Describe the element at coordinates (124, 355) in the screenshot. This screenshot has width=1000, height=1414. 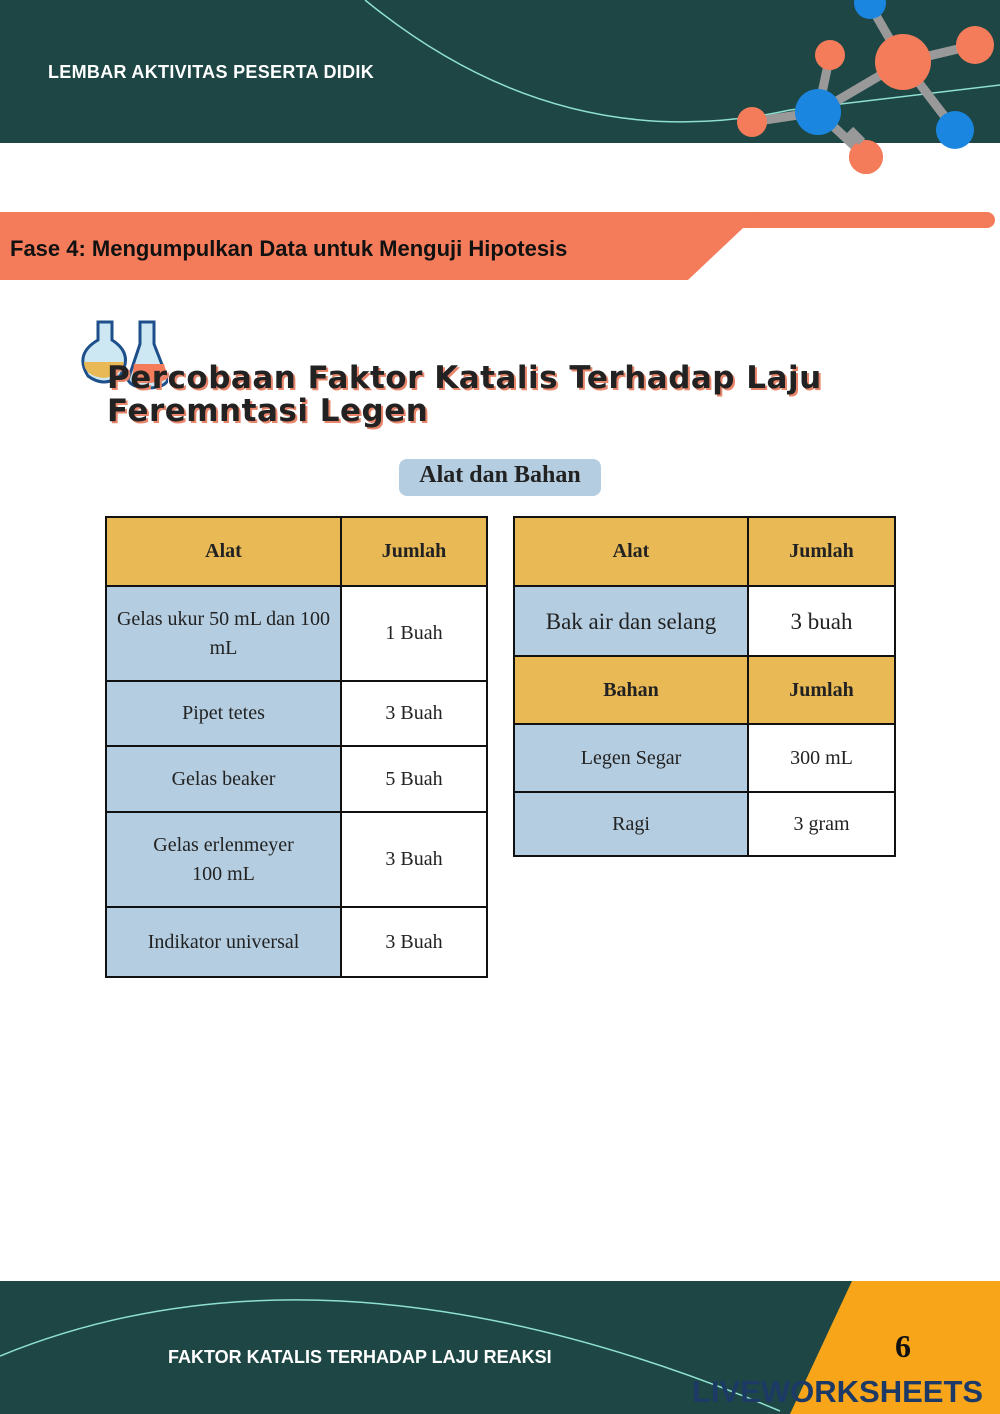
I see `flask-icon` at that location.